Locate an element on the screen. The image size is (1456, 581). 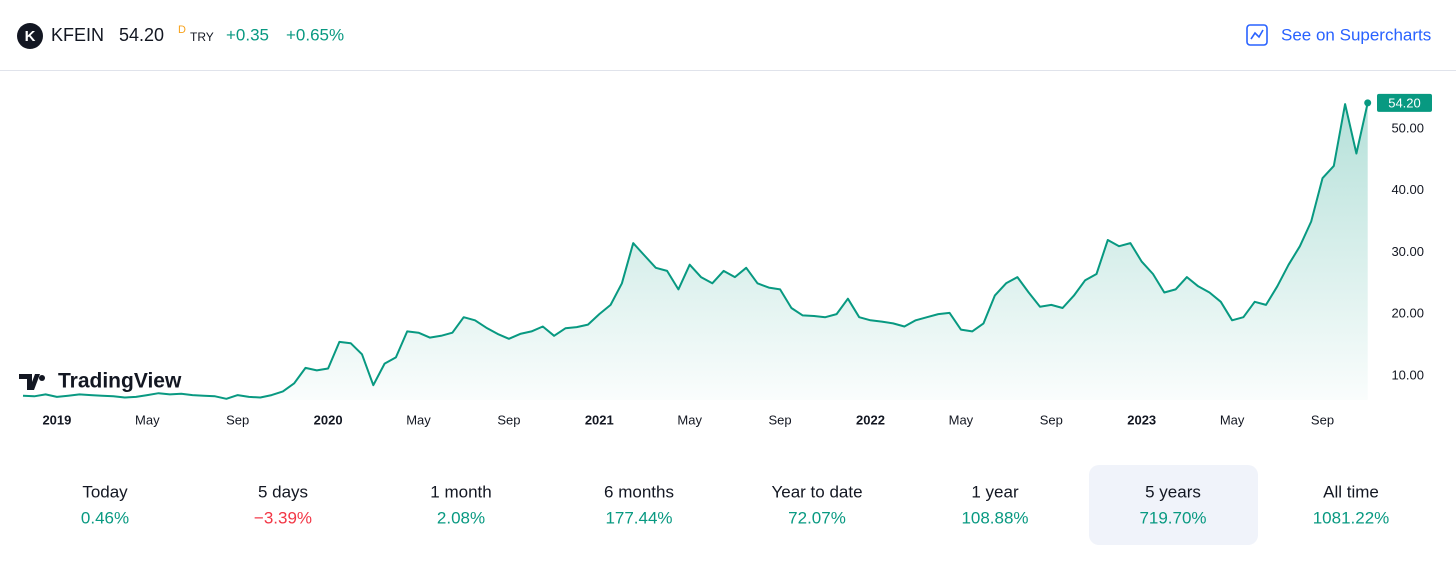
period-value: 1081.22% is located at coordinates (1351, 517).